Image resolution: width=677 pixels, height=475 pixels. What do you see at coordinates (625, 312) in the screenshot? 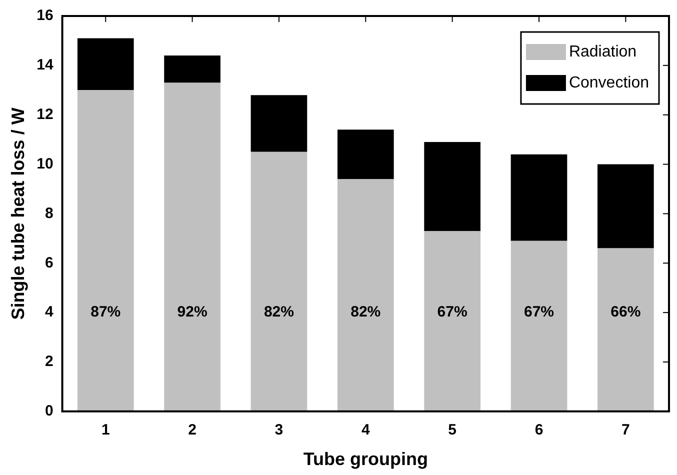
I see `annotation: 66%` at bounding box center [625, 312].